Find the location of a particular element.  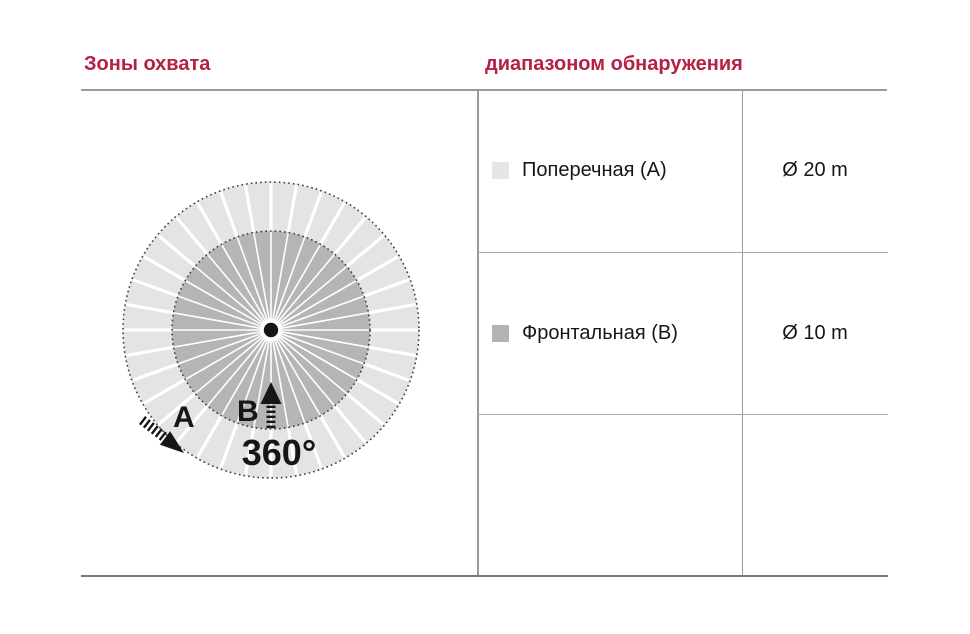

zone-a-swatch is located at coordinates (500, 170).